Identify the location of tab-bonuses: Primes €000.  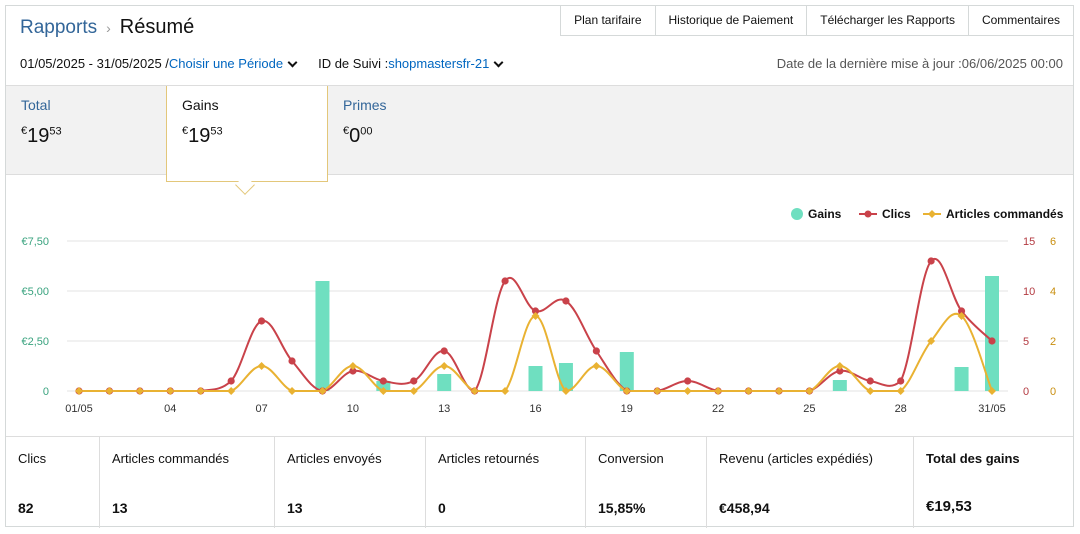
(408, 131).